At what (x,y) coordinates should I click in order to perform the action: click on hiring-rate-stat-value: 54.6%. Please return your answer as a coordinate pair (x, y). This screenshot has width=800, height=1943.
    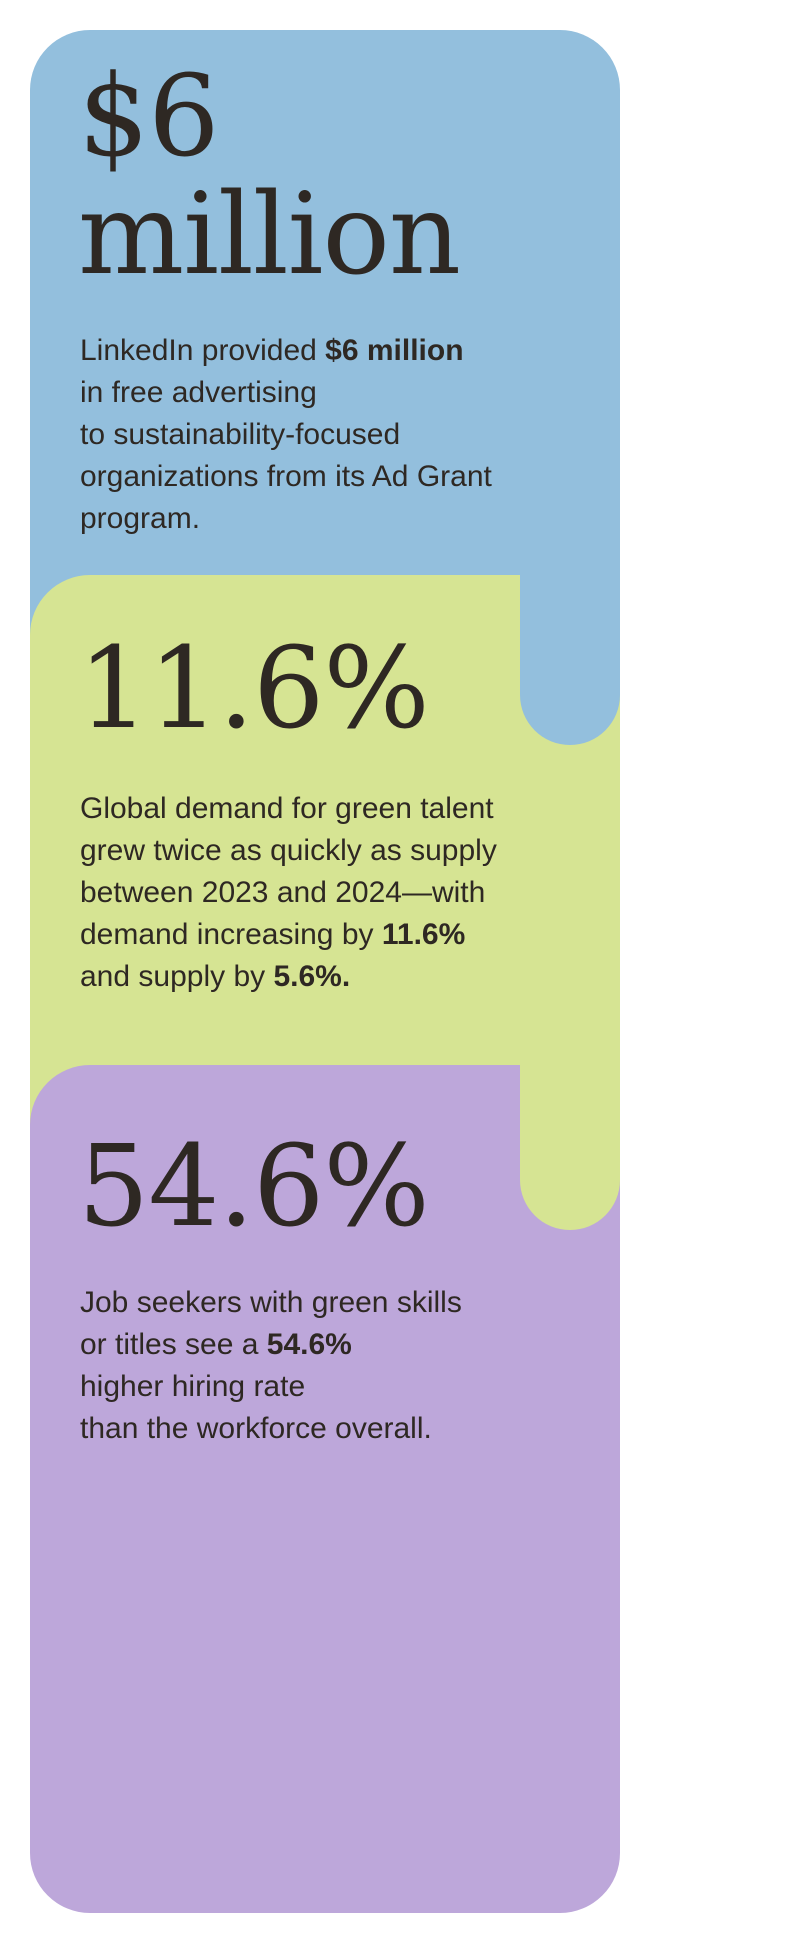
    Looking at the image, I should click on (254, 1187).